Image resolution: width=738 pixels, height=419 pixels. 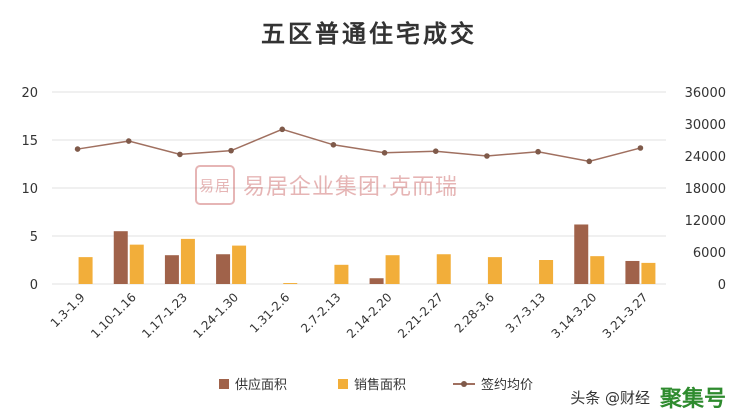 I want to click on x-tick-label: 2.21-2.27, so click(x=420, y=315).